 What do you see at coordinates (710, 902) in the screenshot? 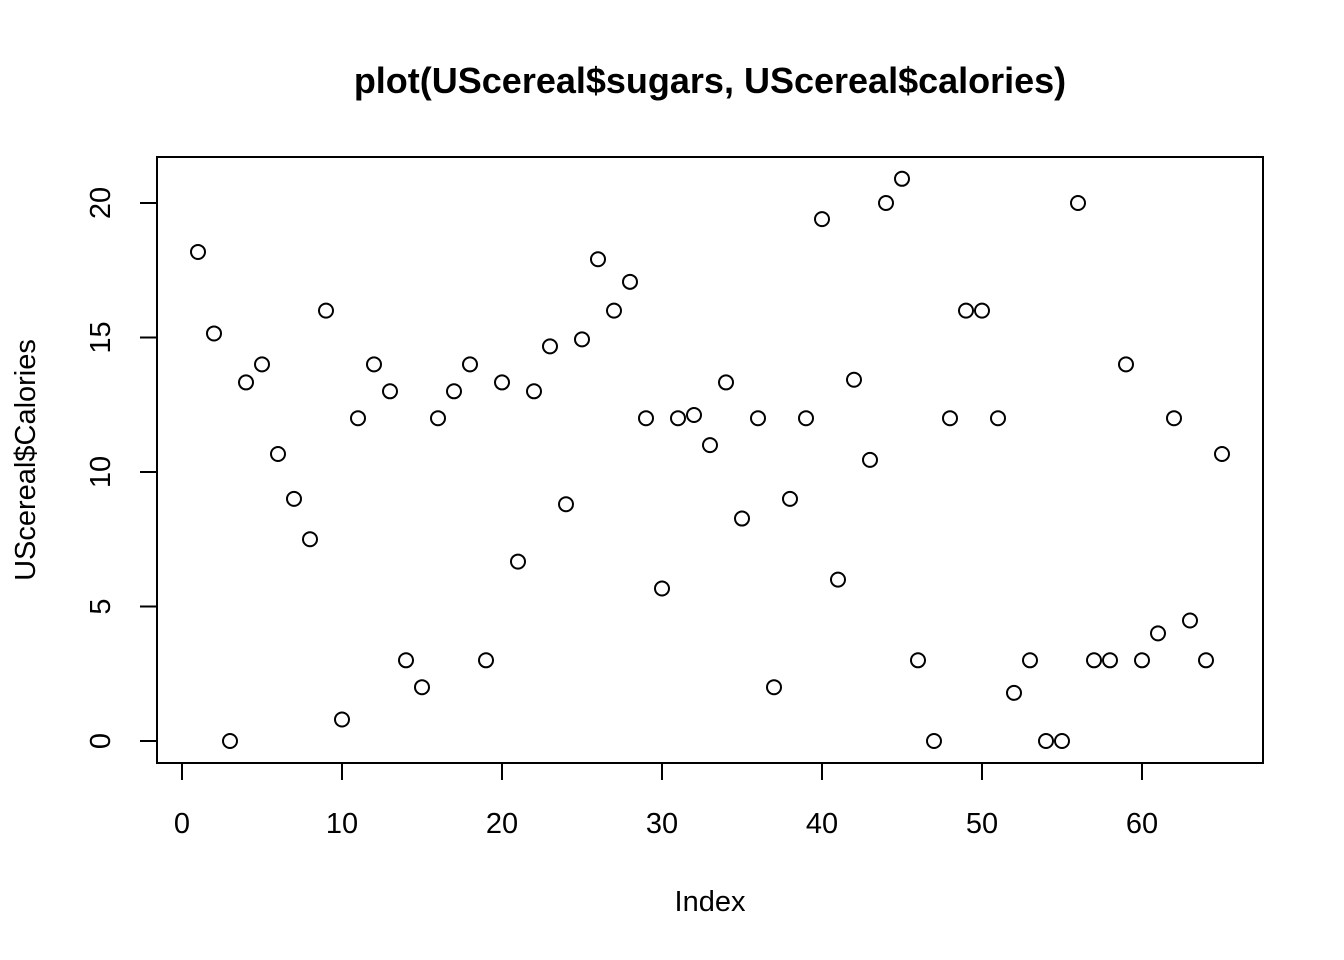
I see `x-axis-title: Index` at bounding box center [710, 902].